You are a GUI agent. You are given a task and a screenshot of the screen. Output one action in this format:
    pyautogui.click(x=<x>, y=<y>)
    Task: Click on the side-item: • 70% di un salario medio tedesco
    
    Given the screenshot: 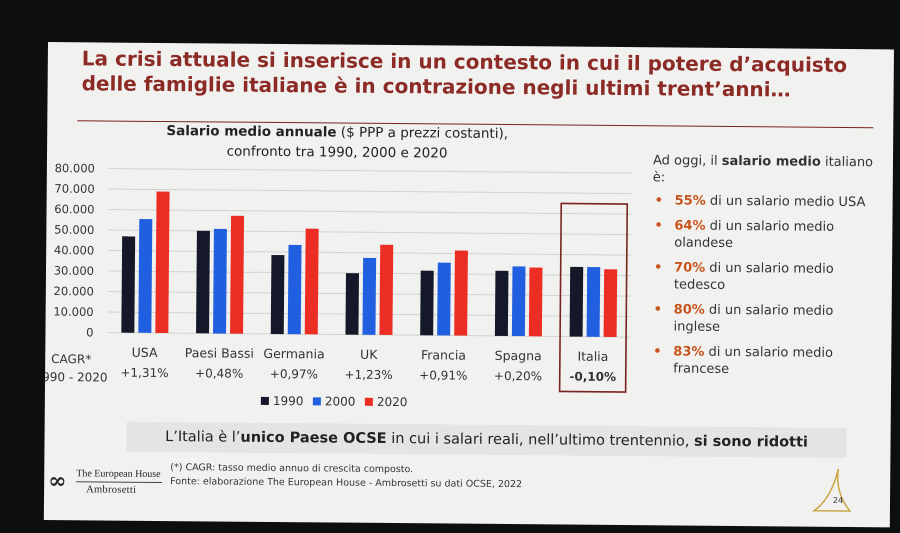 What is the action you would take?
    pyautogui.click(x=767, y=277)
    